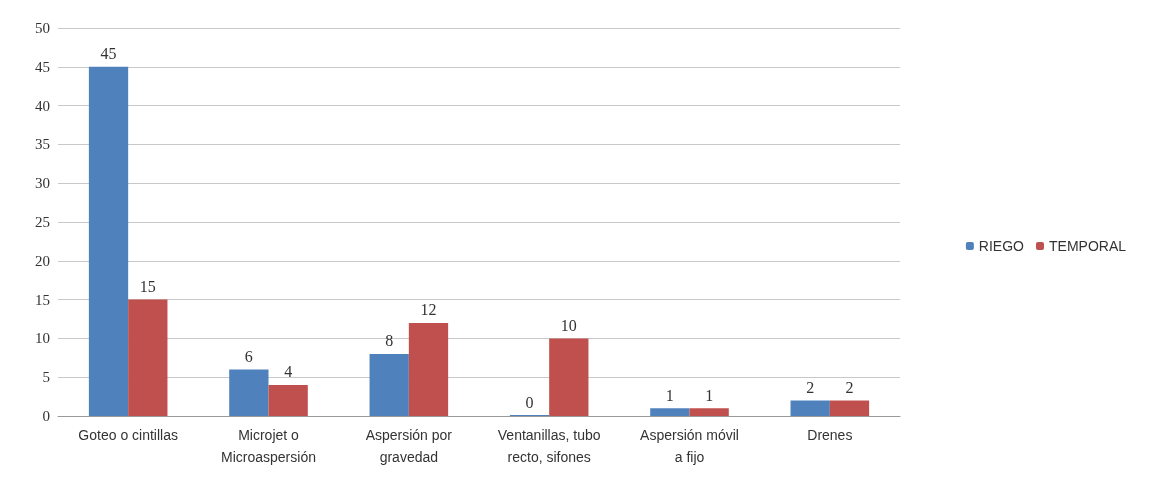 This screenshot has width=1153, height=492. What do you see at coordinates (529, 402) in the screenshot?
I see `data-label: 0` at bounding box center [529, 402].